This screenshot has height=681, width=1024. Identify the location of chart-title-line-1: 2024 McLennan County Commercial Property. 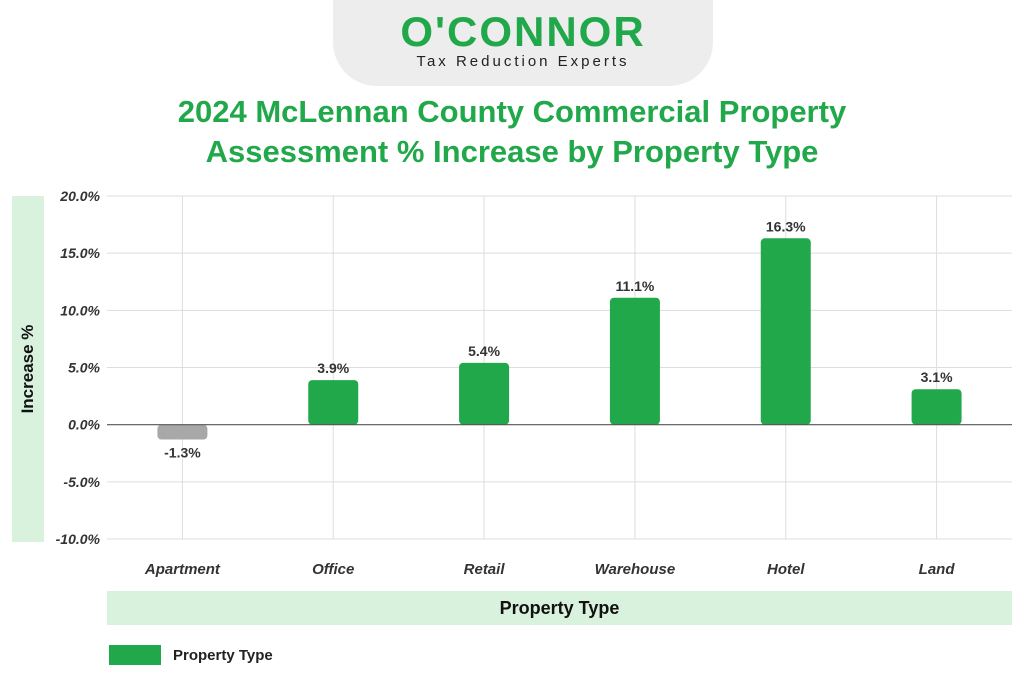
(512, 111).